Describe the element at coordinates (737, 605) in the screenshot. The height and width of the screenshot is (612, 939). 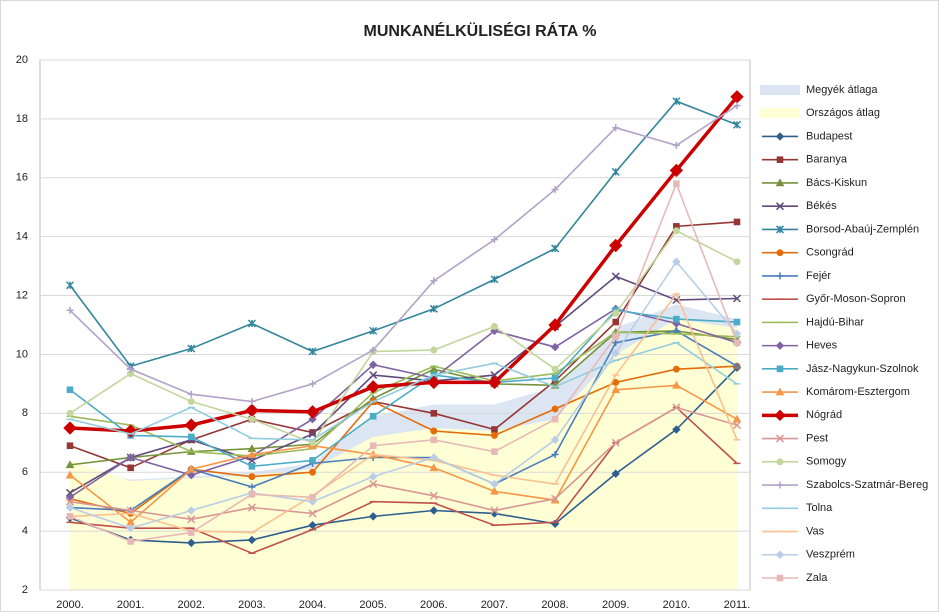
I see `x-tick-label: 2011.` at that location.